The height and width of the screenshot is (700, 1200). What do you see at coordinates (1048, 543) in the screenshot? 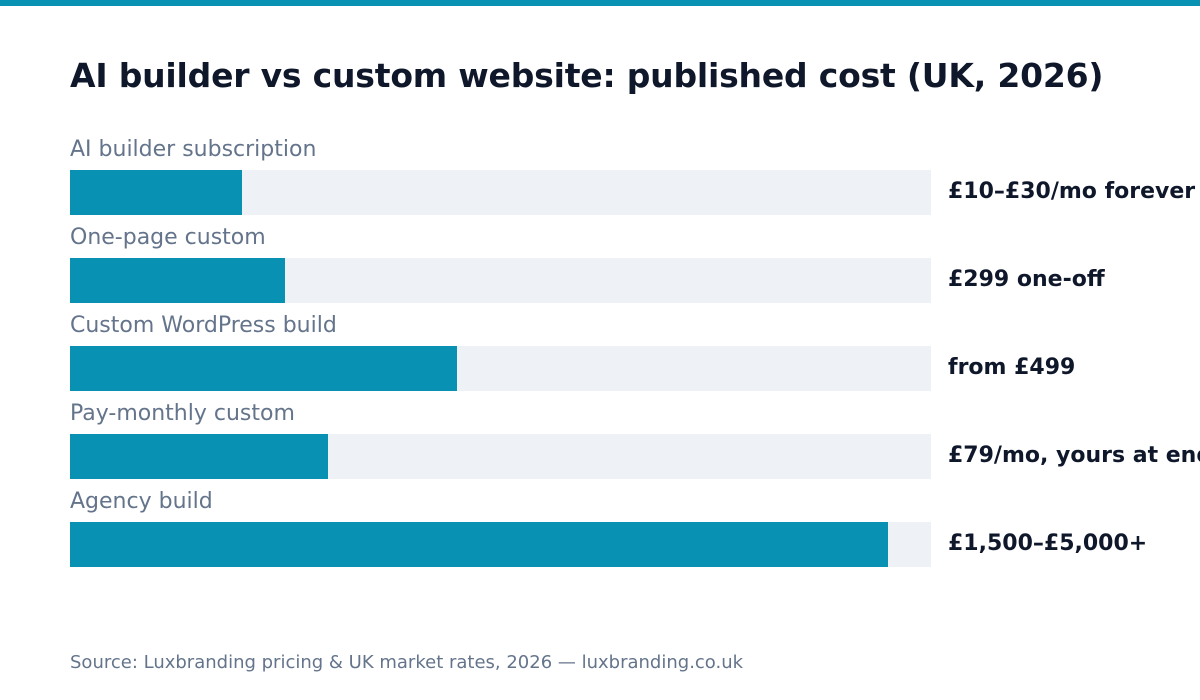
I see `value-label: £1,500–£5,000+` at bounding box center [1048, 543].